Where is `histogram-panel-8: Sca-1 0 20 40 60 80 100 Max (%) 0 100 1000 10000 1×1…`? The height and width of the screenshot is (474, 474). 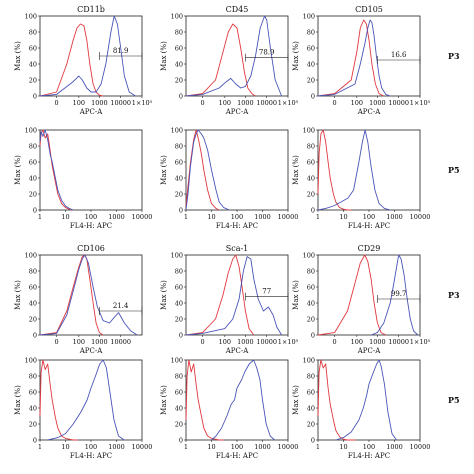
histogram-panel-8: Sca-1 0 20 40 60 80 100 Max (%) 0 100 1000 10000 1×1… is located at coordinates (229, 299).